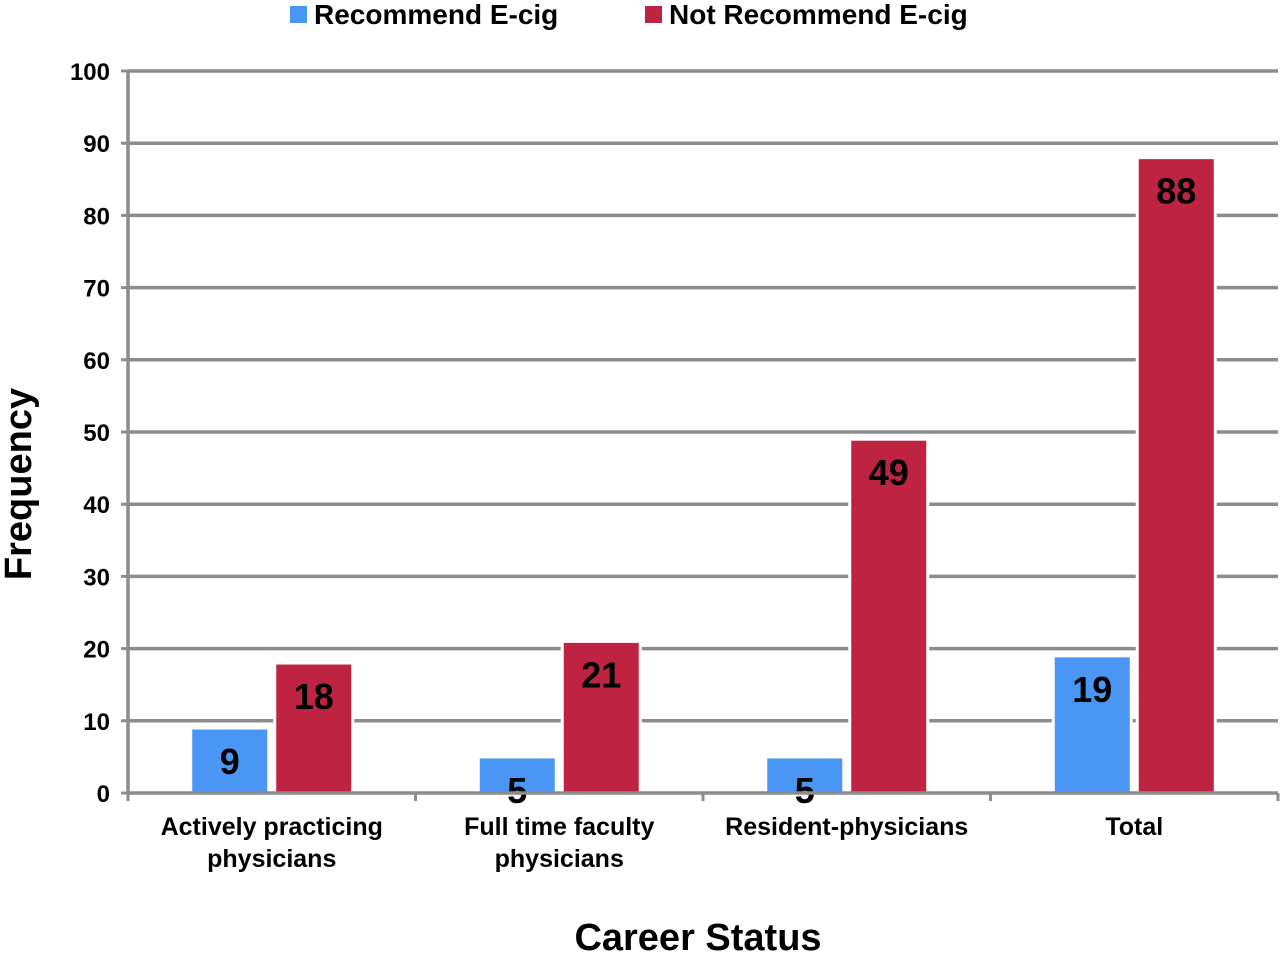 This screenshot has width=1280, height=954. What do you see at coordinates (559, 827) in the screenshot?
I see `x-category-label: Full time faculty` at bounding box center [559, 827].